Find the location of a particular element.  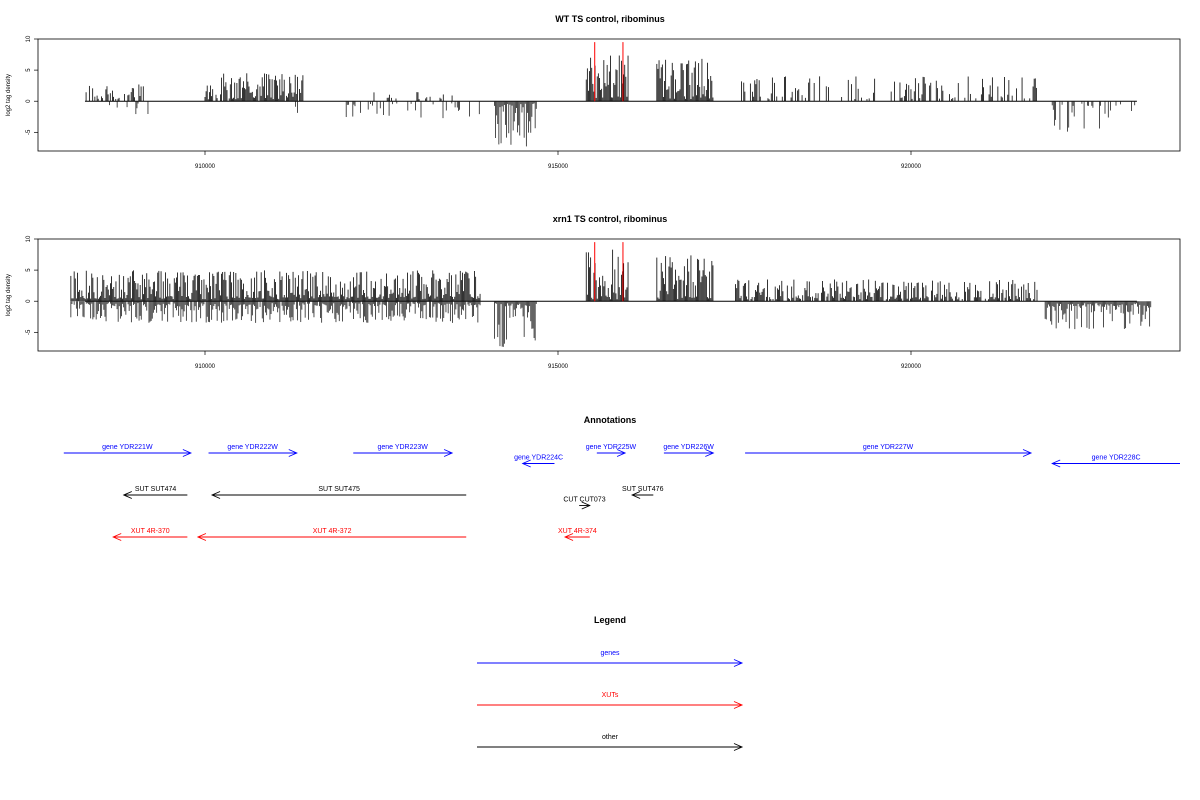

density-bars is located at coordinates (611, 298).